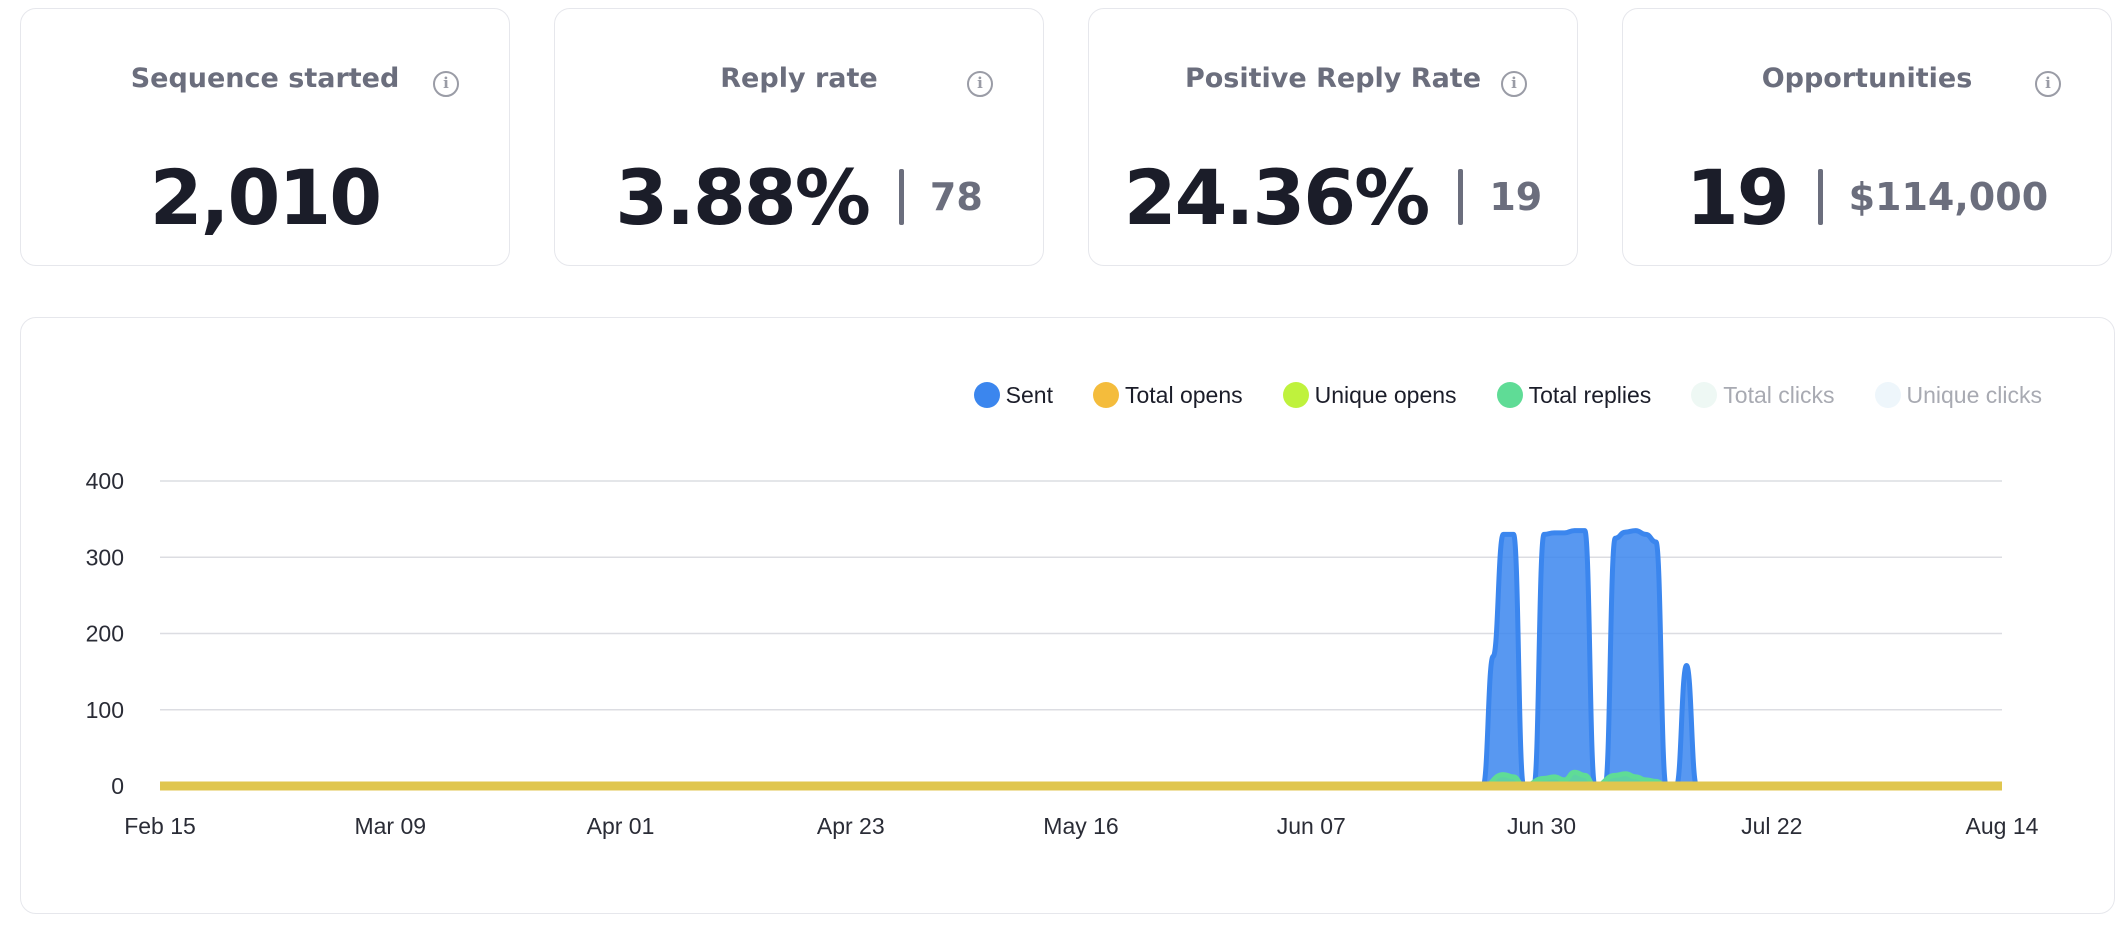 The height and width of the screenshot is (936, 2128). I want to click on legend-item-sent: Sent, so click(1013, 395).